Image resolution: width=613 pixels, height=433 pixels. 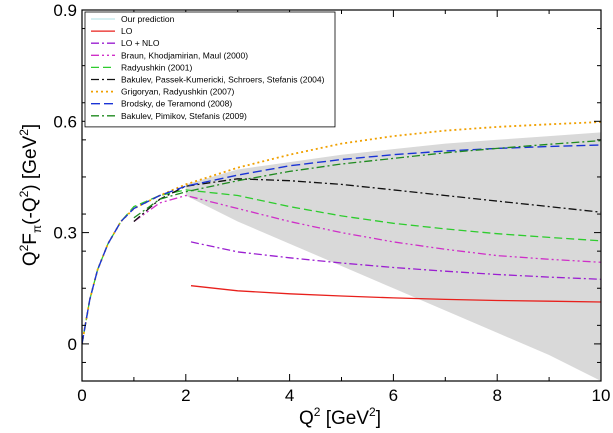 What do you see at coordinates (184, 55) in the screenshot?
I see `legend-label: Braun, Khodjamirian, Maul (2000)` at bounding box center [184, 55].